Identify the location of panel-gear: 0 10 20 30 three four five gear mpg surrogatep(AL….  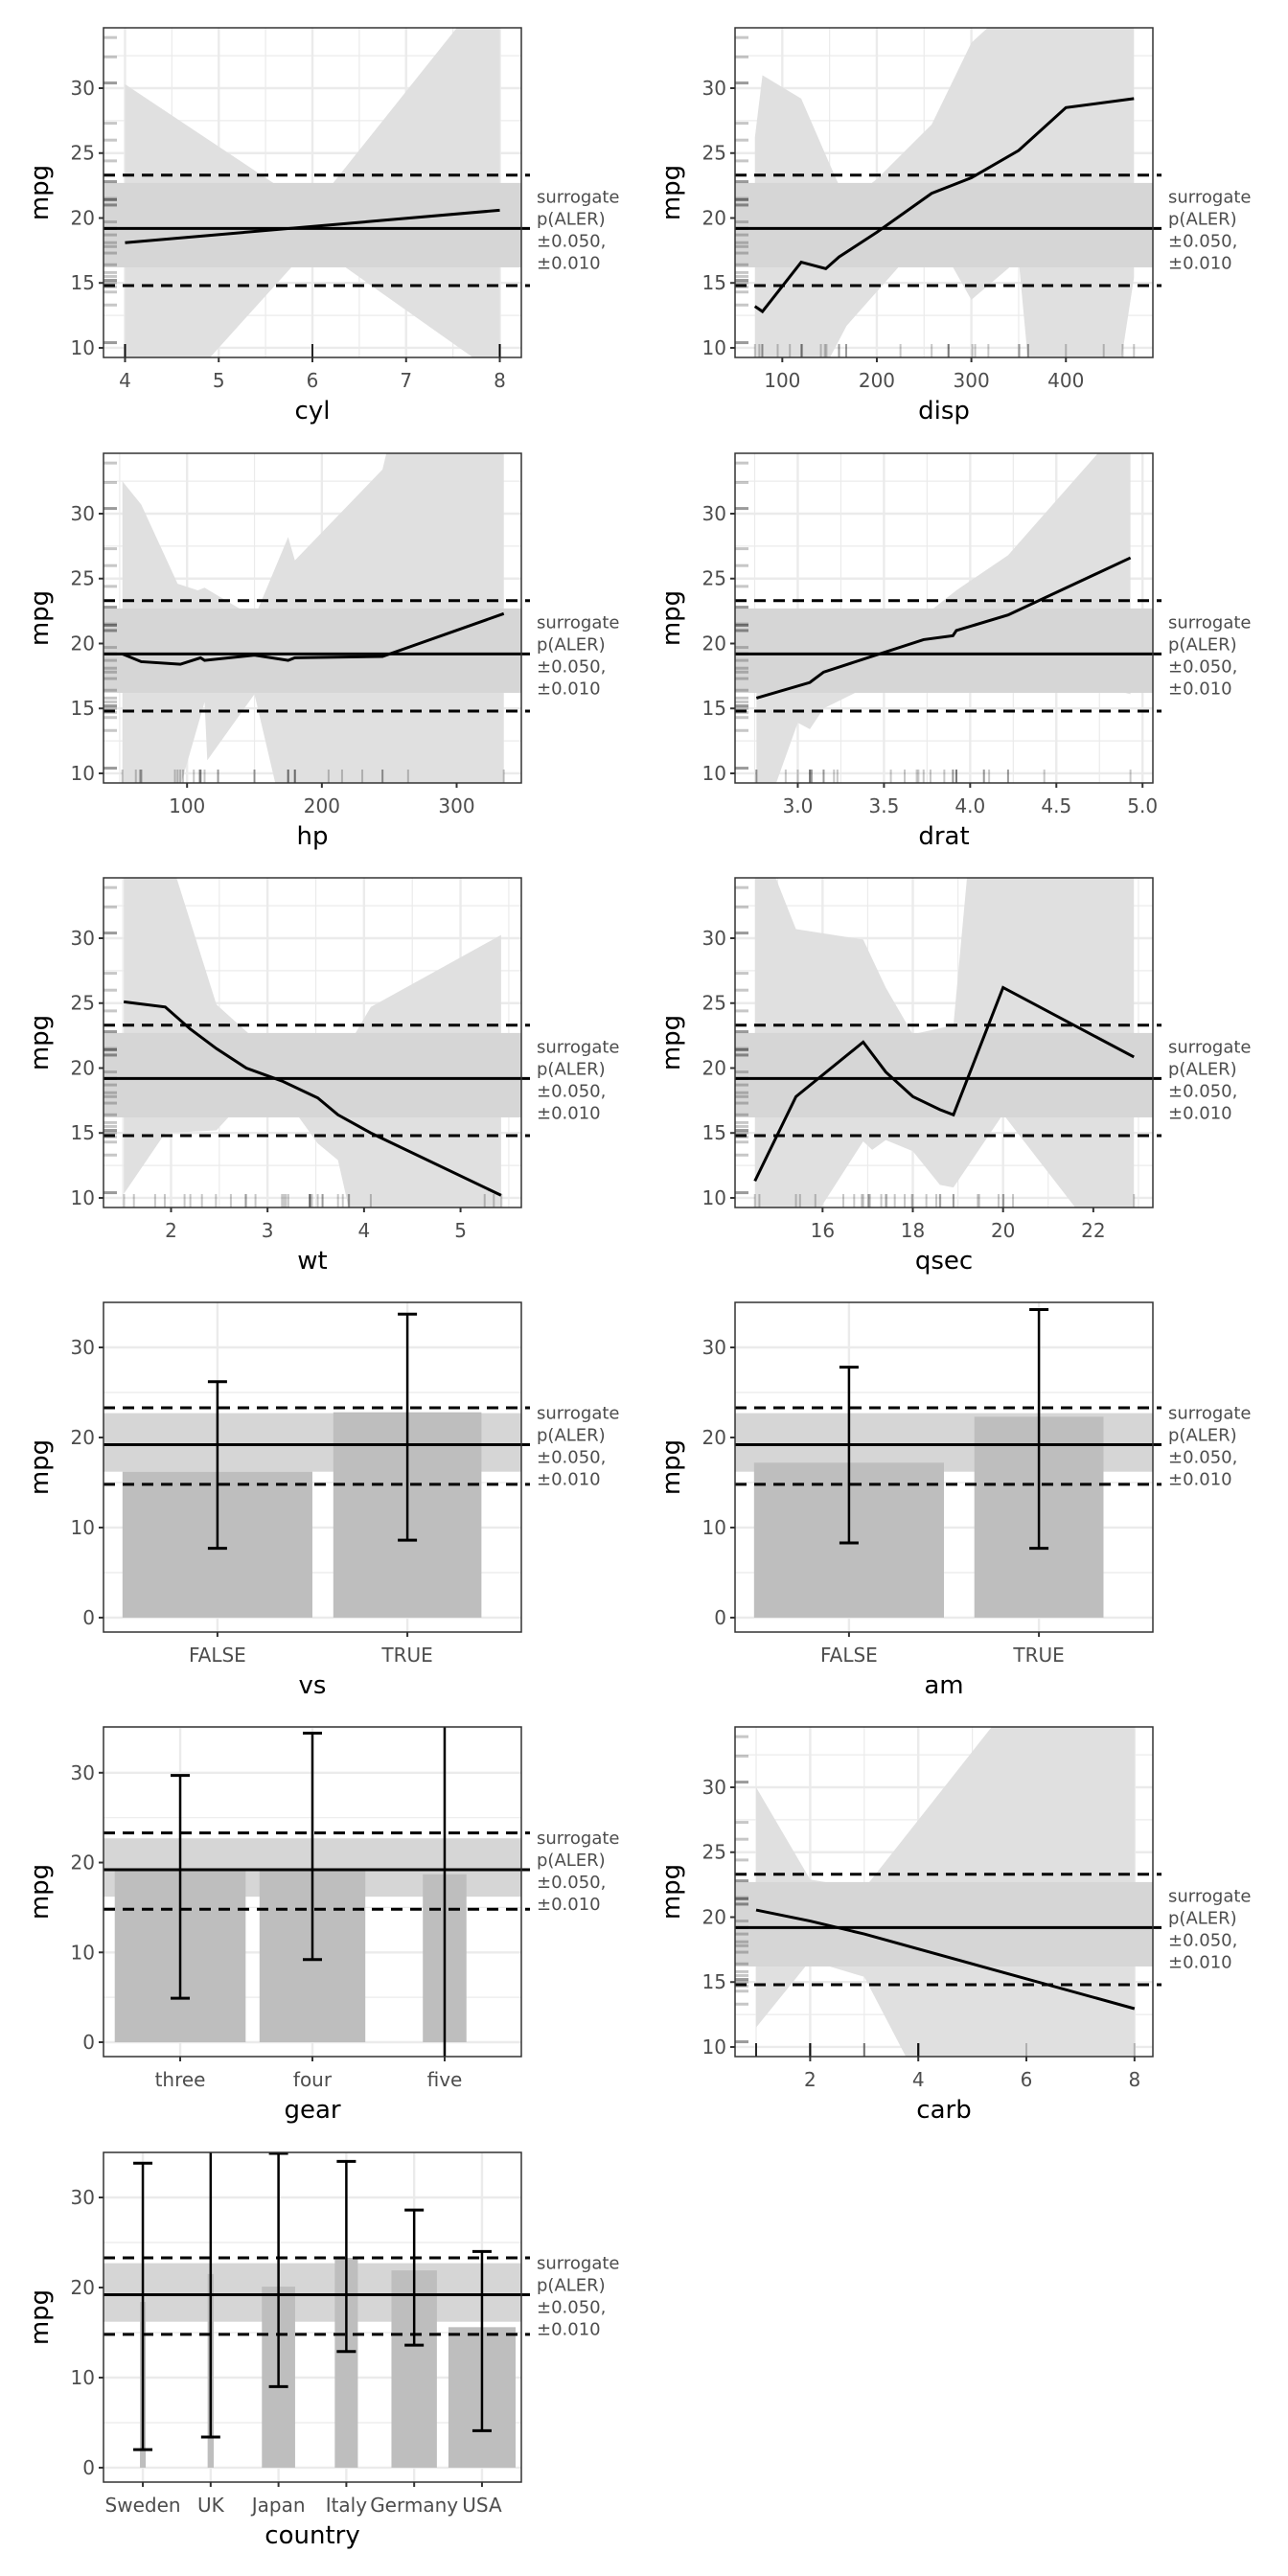
(322, 1925).